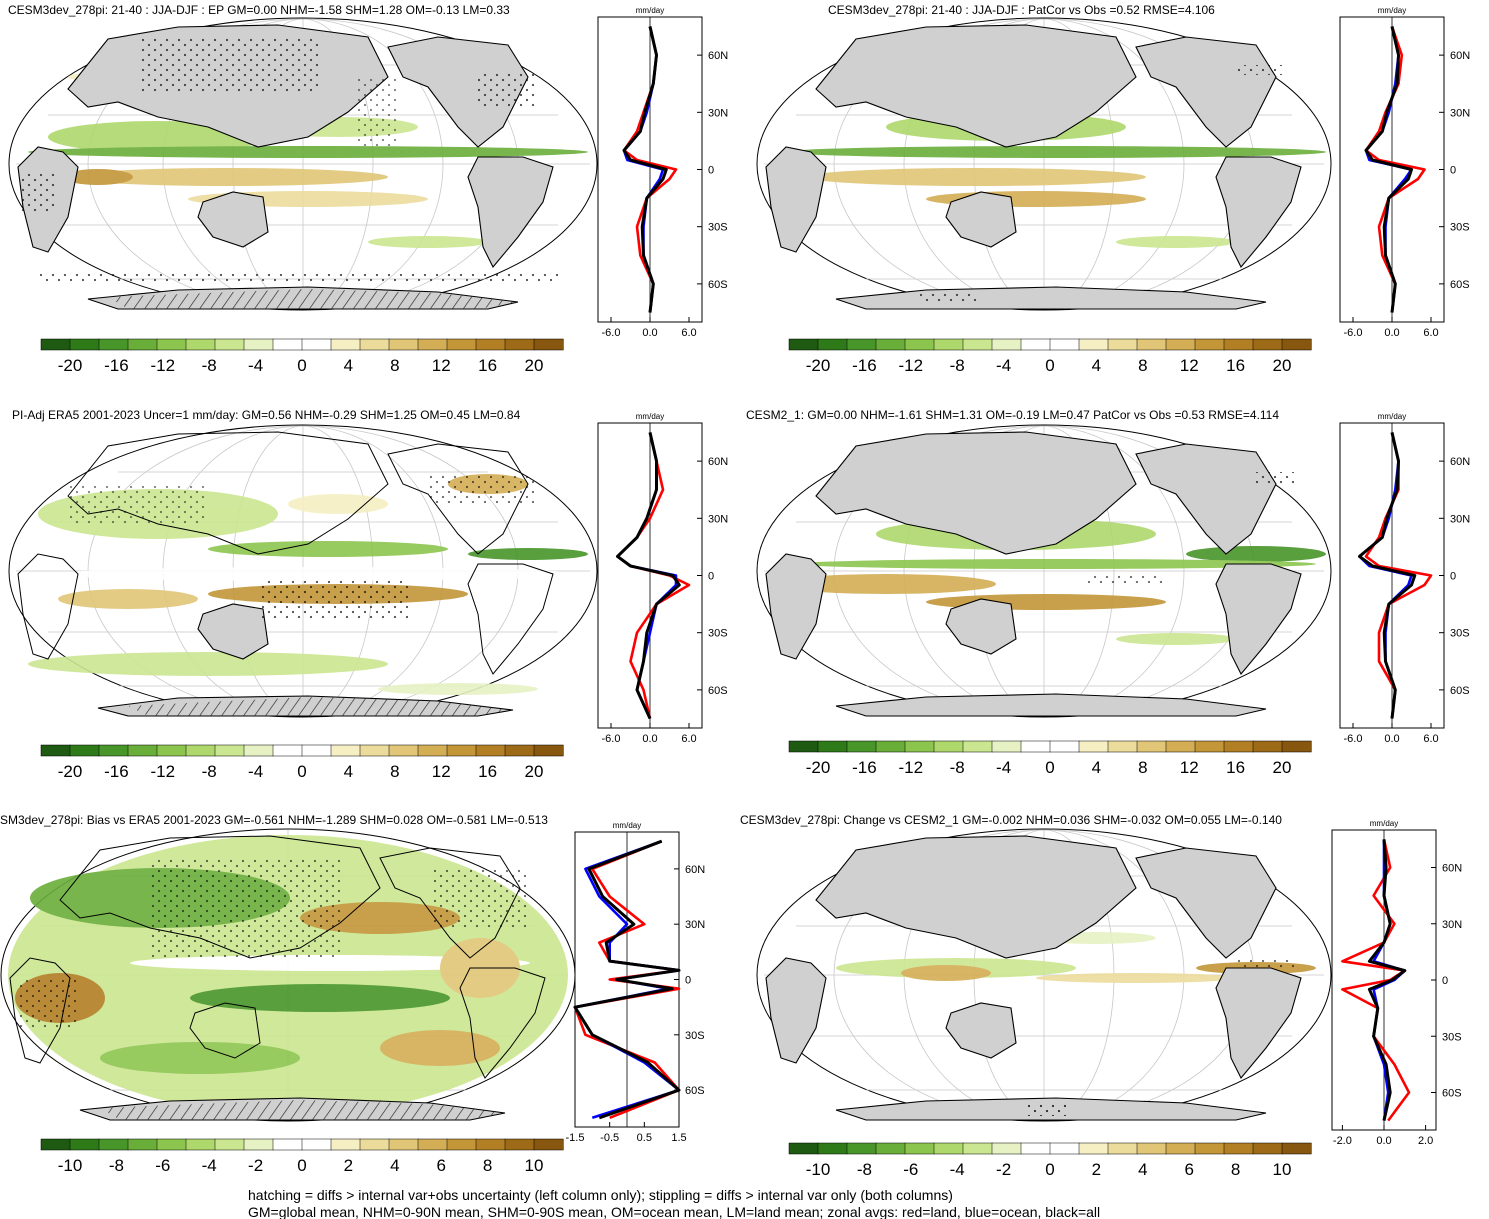  I want to click on colorbar-2: -20 -16 -12 -8 -4 0 4 8 12 16 20, so click(302, 762).